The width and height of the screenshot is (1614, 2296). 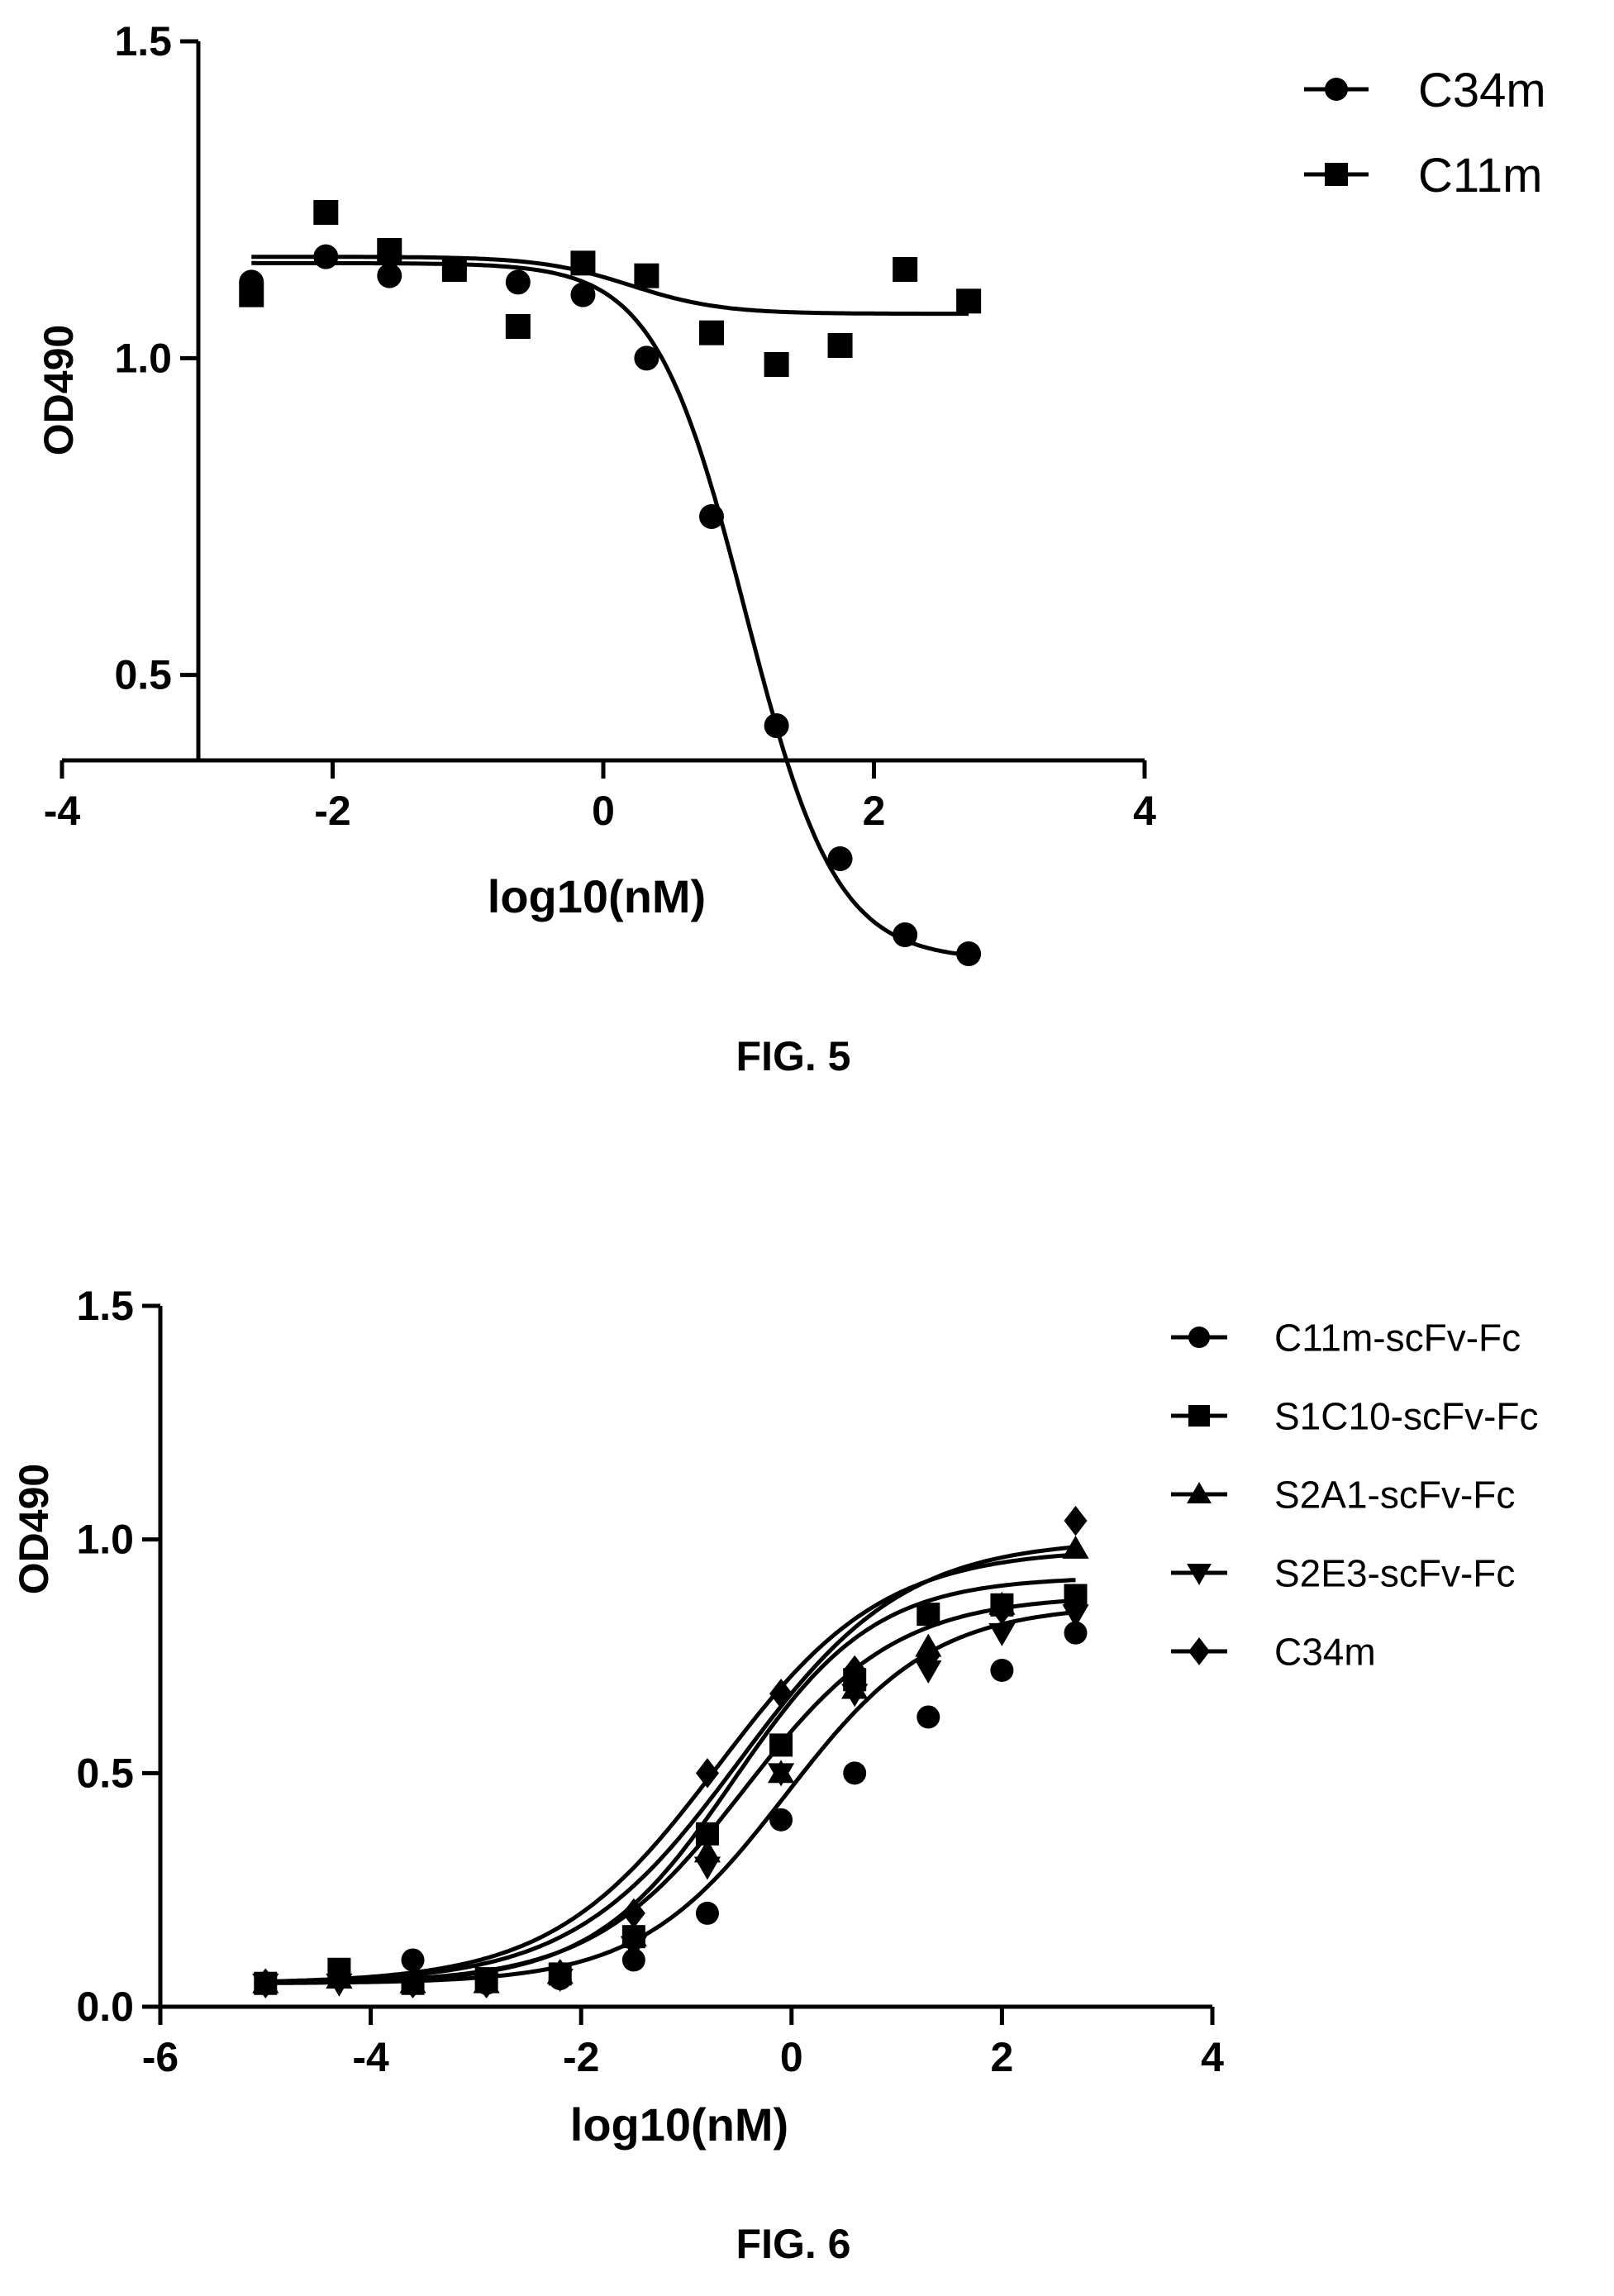 I want to click on fig5-x-tick-label: -2, so click(x=332, y=811).